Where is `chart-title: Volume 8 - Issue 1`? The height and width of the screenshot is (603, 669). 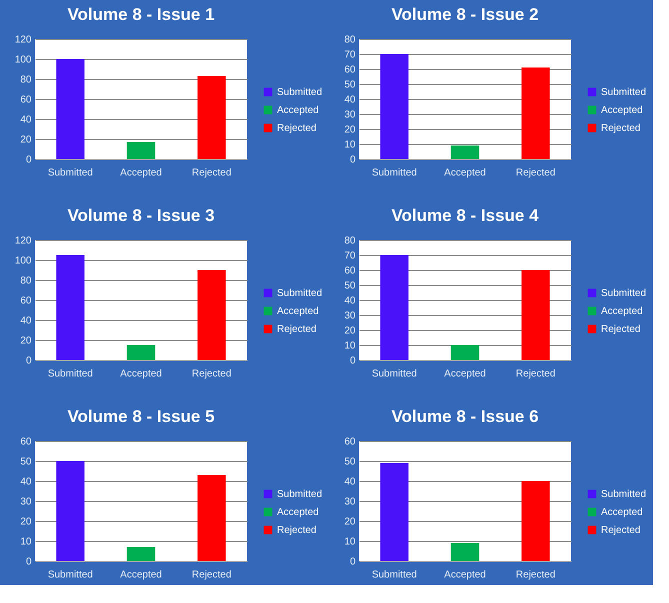
chart-title: Volume 8 - Issue 1 is located at coordinates (141, 14).